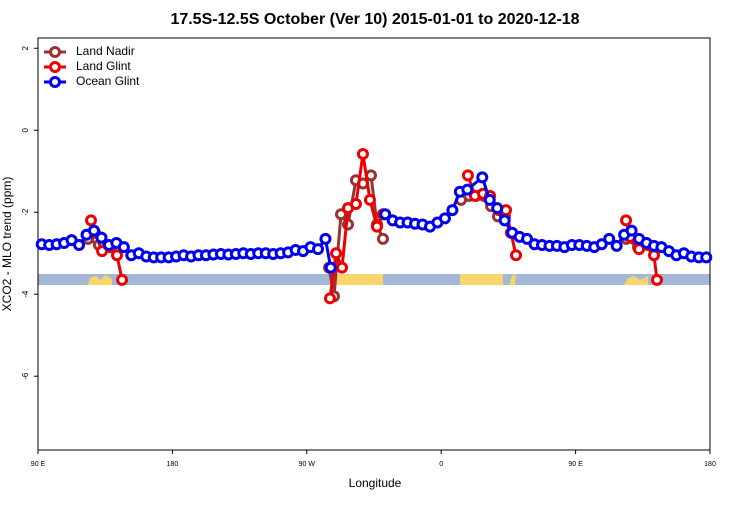 The height and width of the screenshot is (505, 750). Describe the element at coordinates (25, 212) in the screenshot. I see `y-tick-label: -2` at that location.